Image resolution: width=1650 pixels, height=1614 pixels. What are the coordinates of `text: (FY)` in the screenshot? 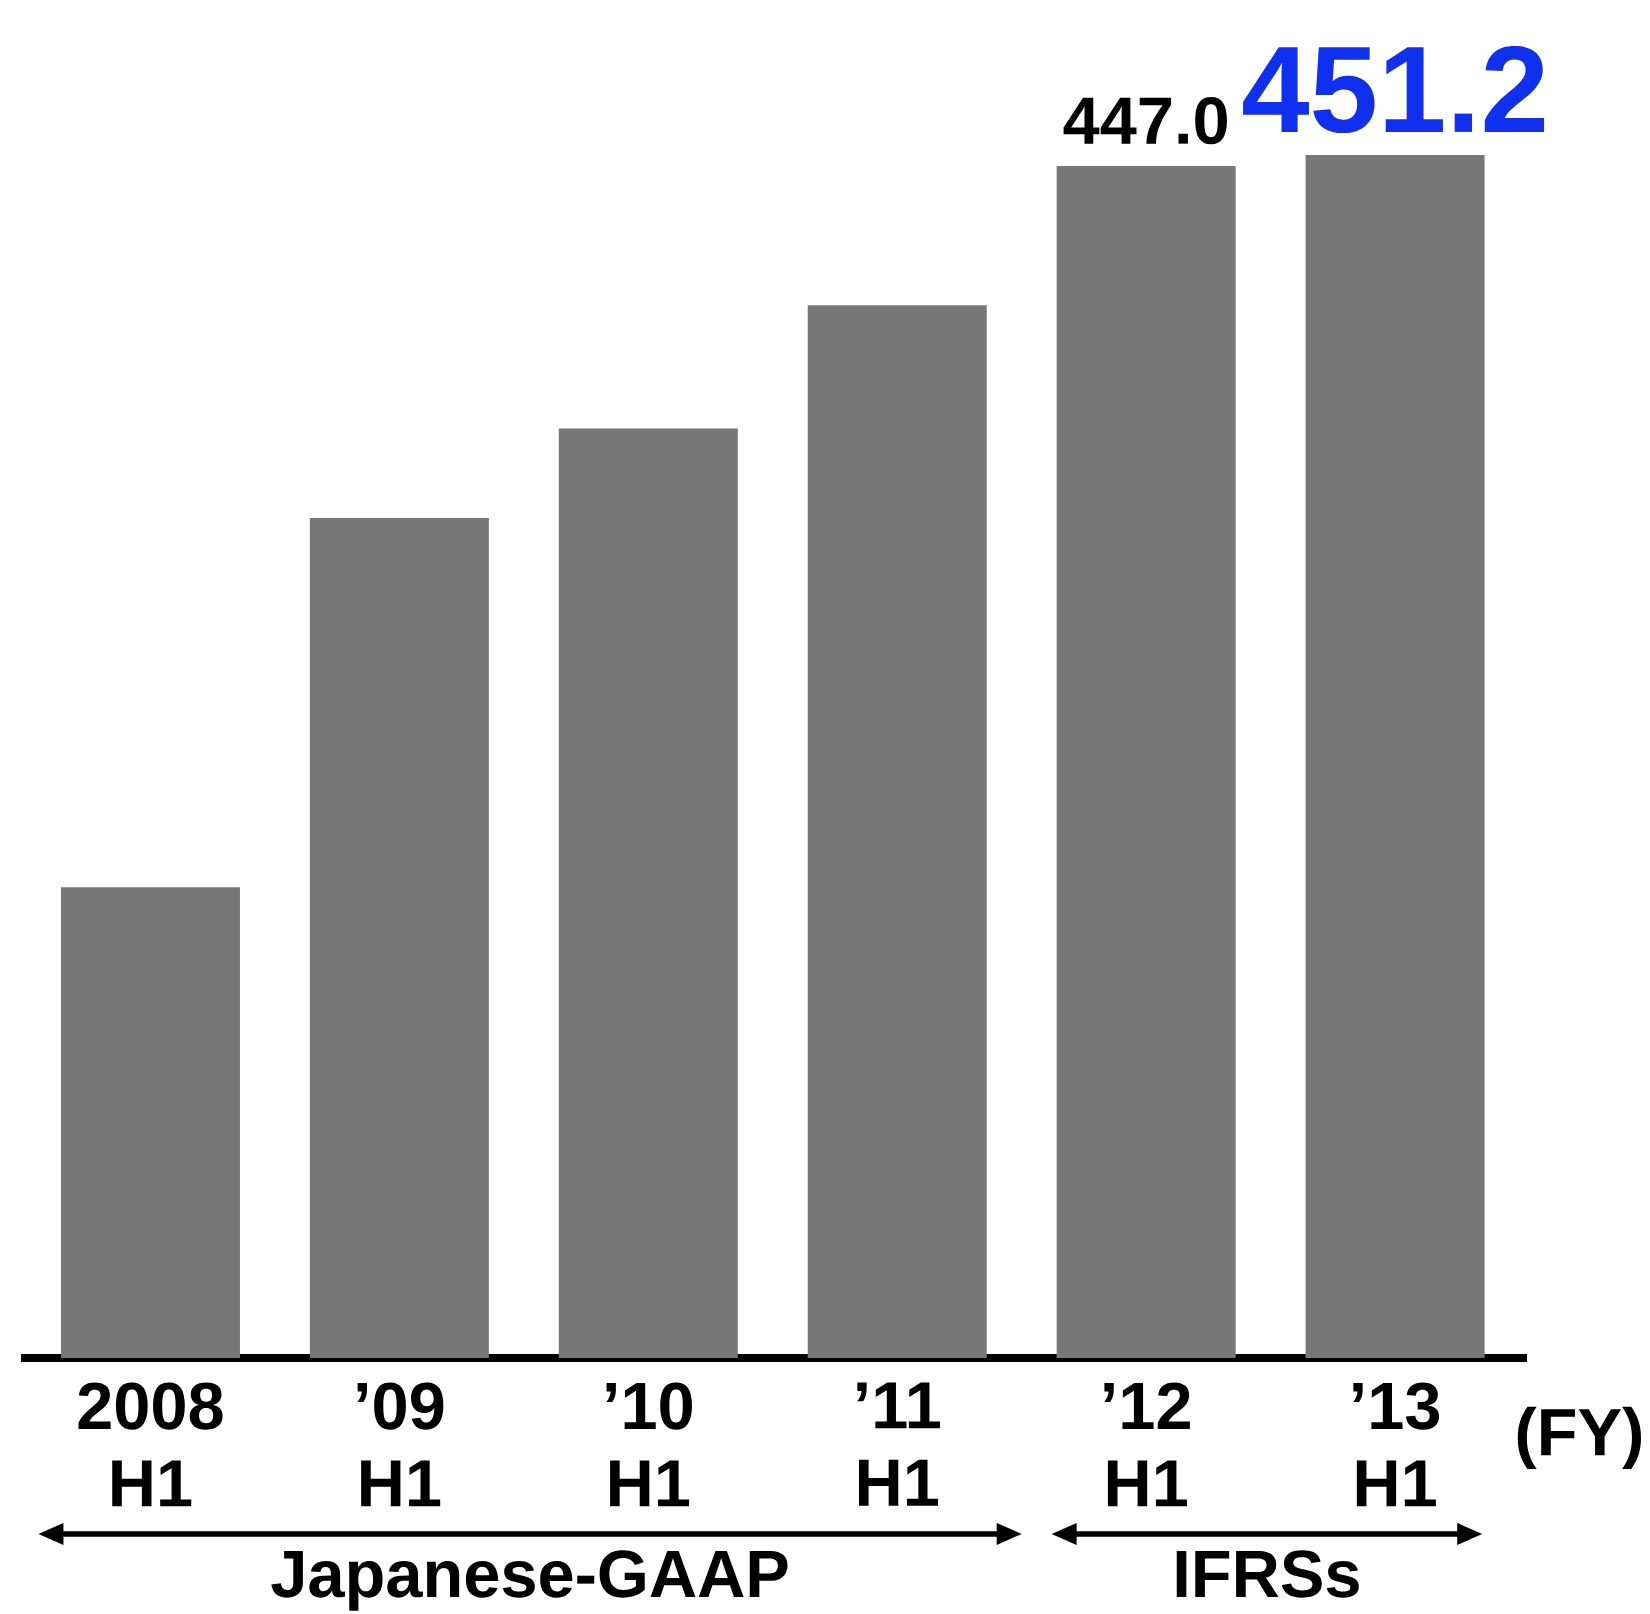 It's located at (1579, 1438).